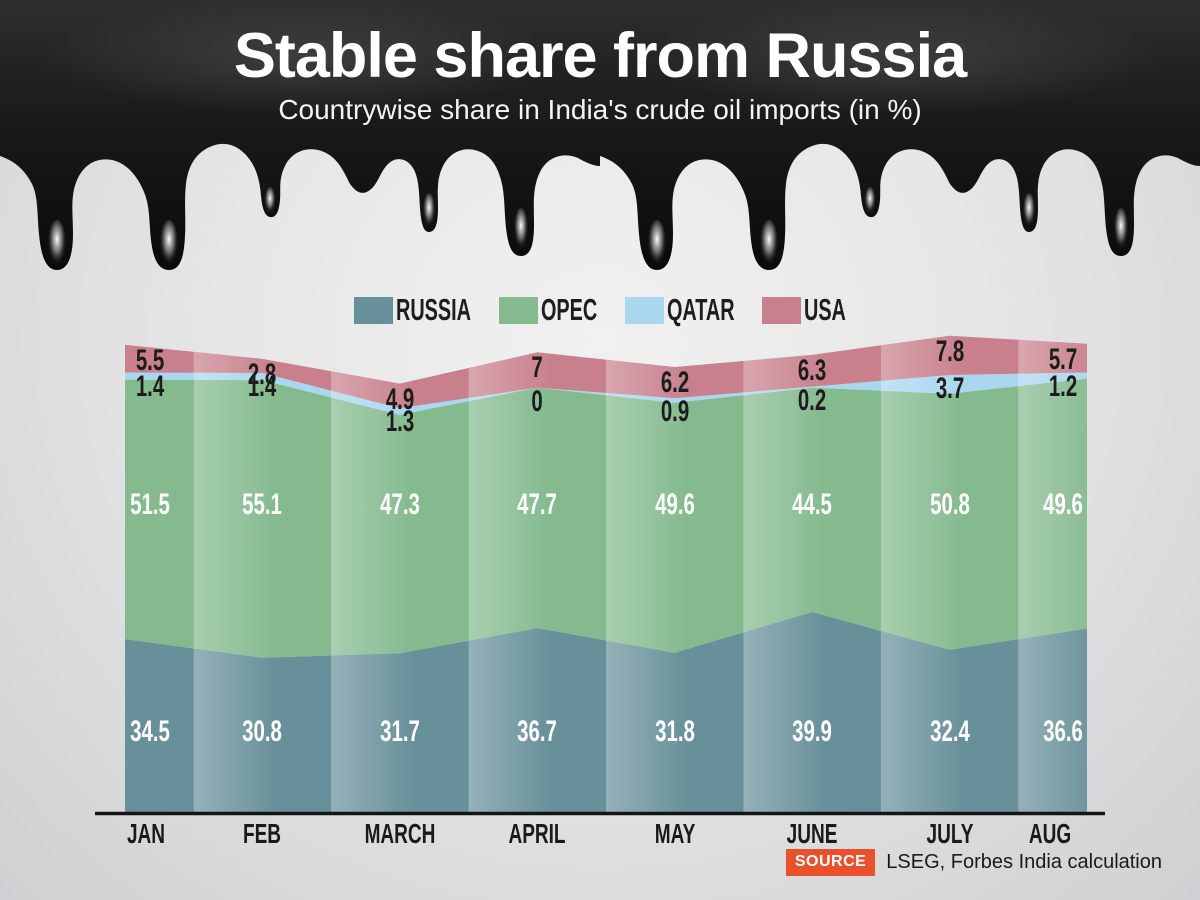  What do you see at coordinates (568, 309) in the screenshot?
I see `legend-label-opec: OPEC` at bounding box center [568, 309].